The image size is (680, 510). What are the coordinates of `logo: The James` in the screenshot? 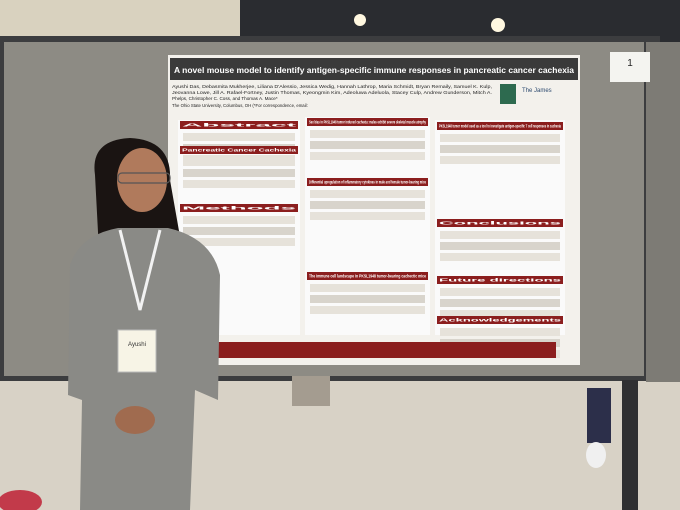 It's located at (537, 91).